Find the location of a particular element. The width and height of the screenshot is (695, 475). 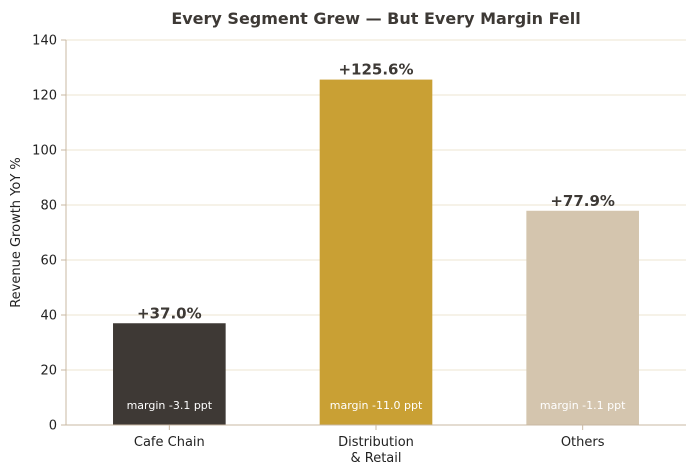

value-label: +125.6% is located at coordinates (375, 70).